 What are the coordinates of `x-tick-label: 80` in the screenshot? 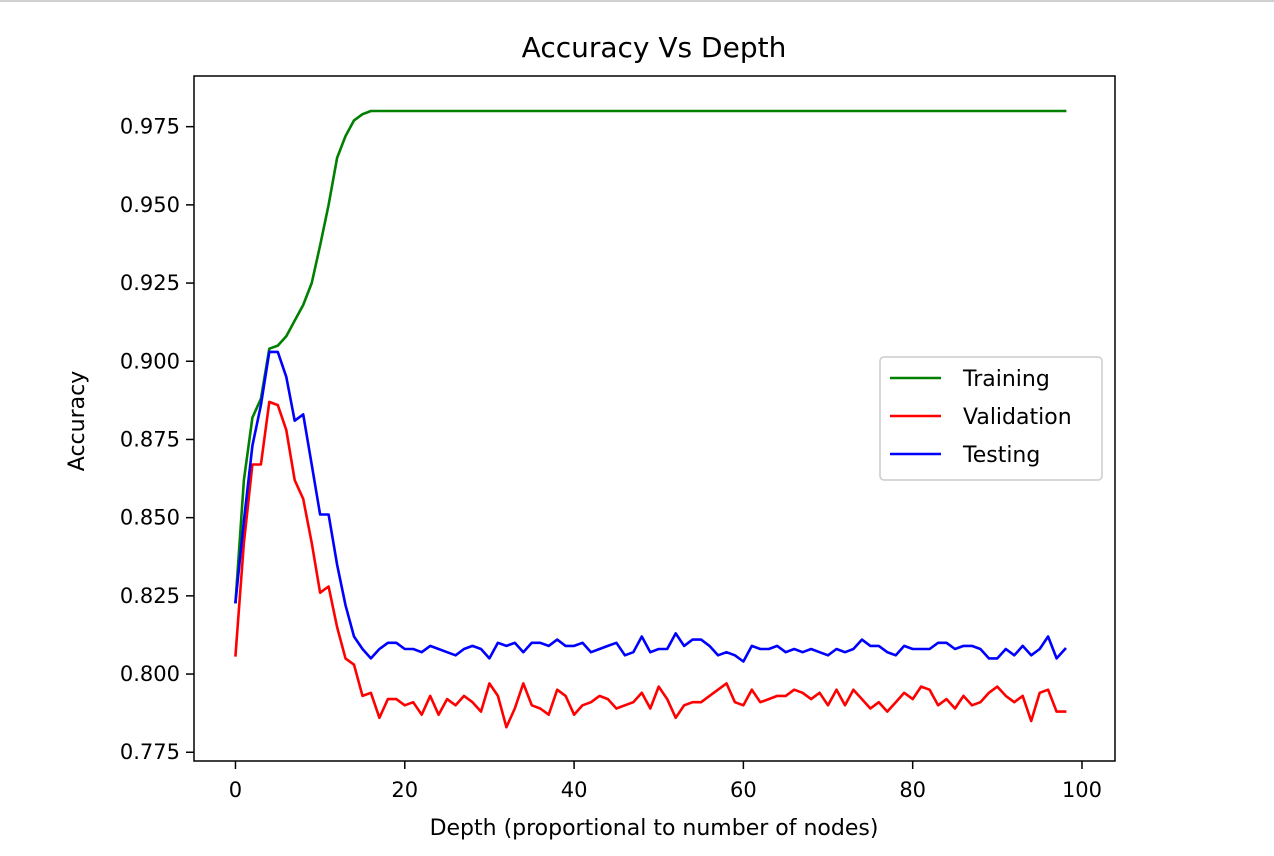 It's located at (912, 790).